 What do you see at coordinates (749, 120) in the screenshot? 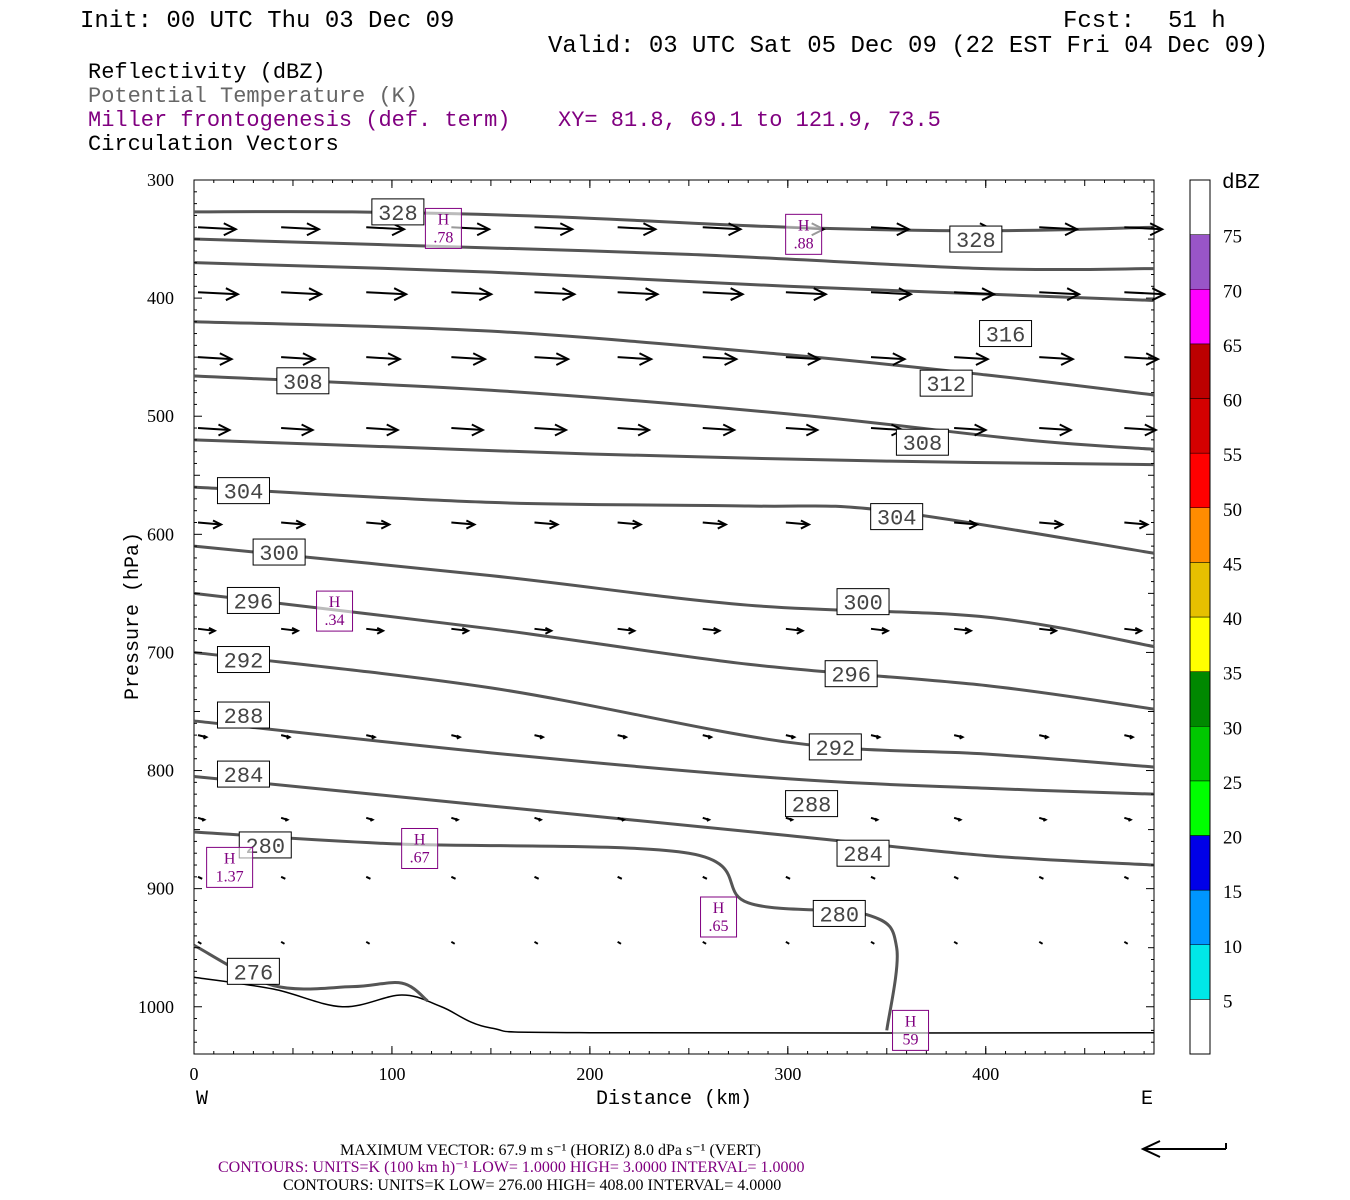
I see `xy-endpoints: XY= 81.8, 69.1 to 121.9, 73.5` at bounding box center [749, 120].